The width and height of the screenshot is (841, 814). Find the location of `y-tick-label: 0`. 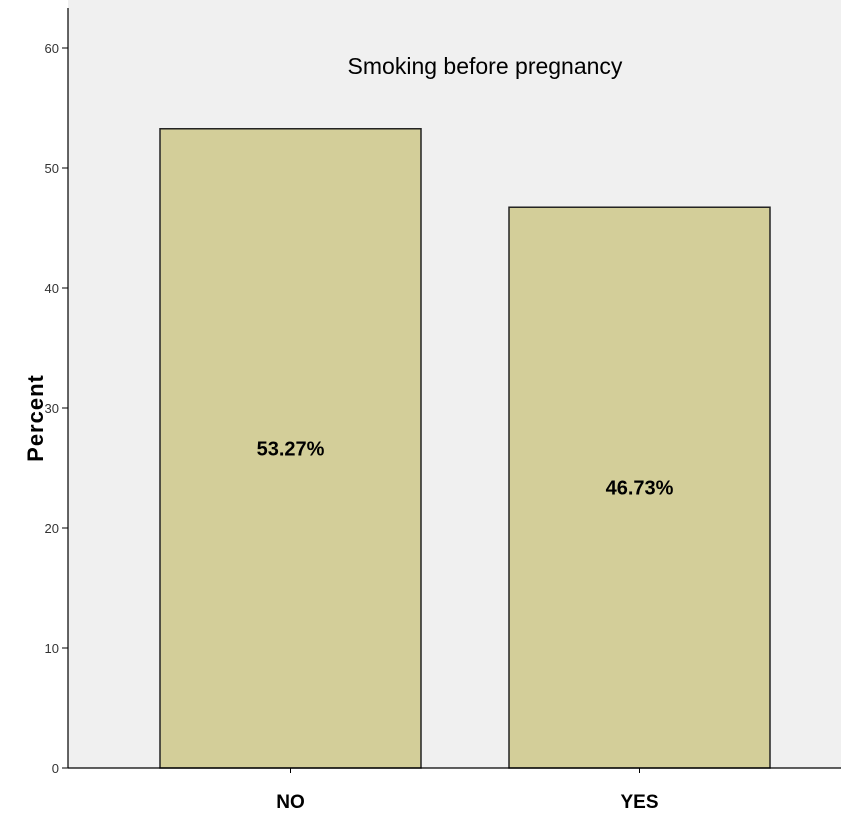

y-tick-label: 0 is located at coordinates (55, 768).